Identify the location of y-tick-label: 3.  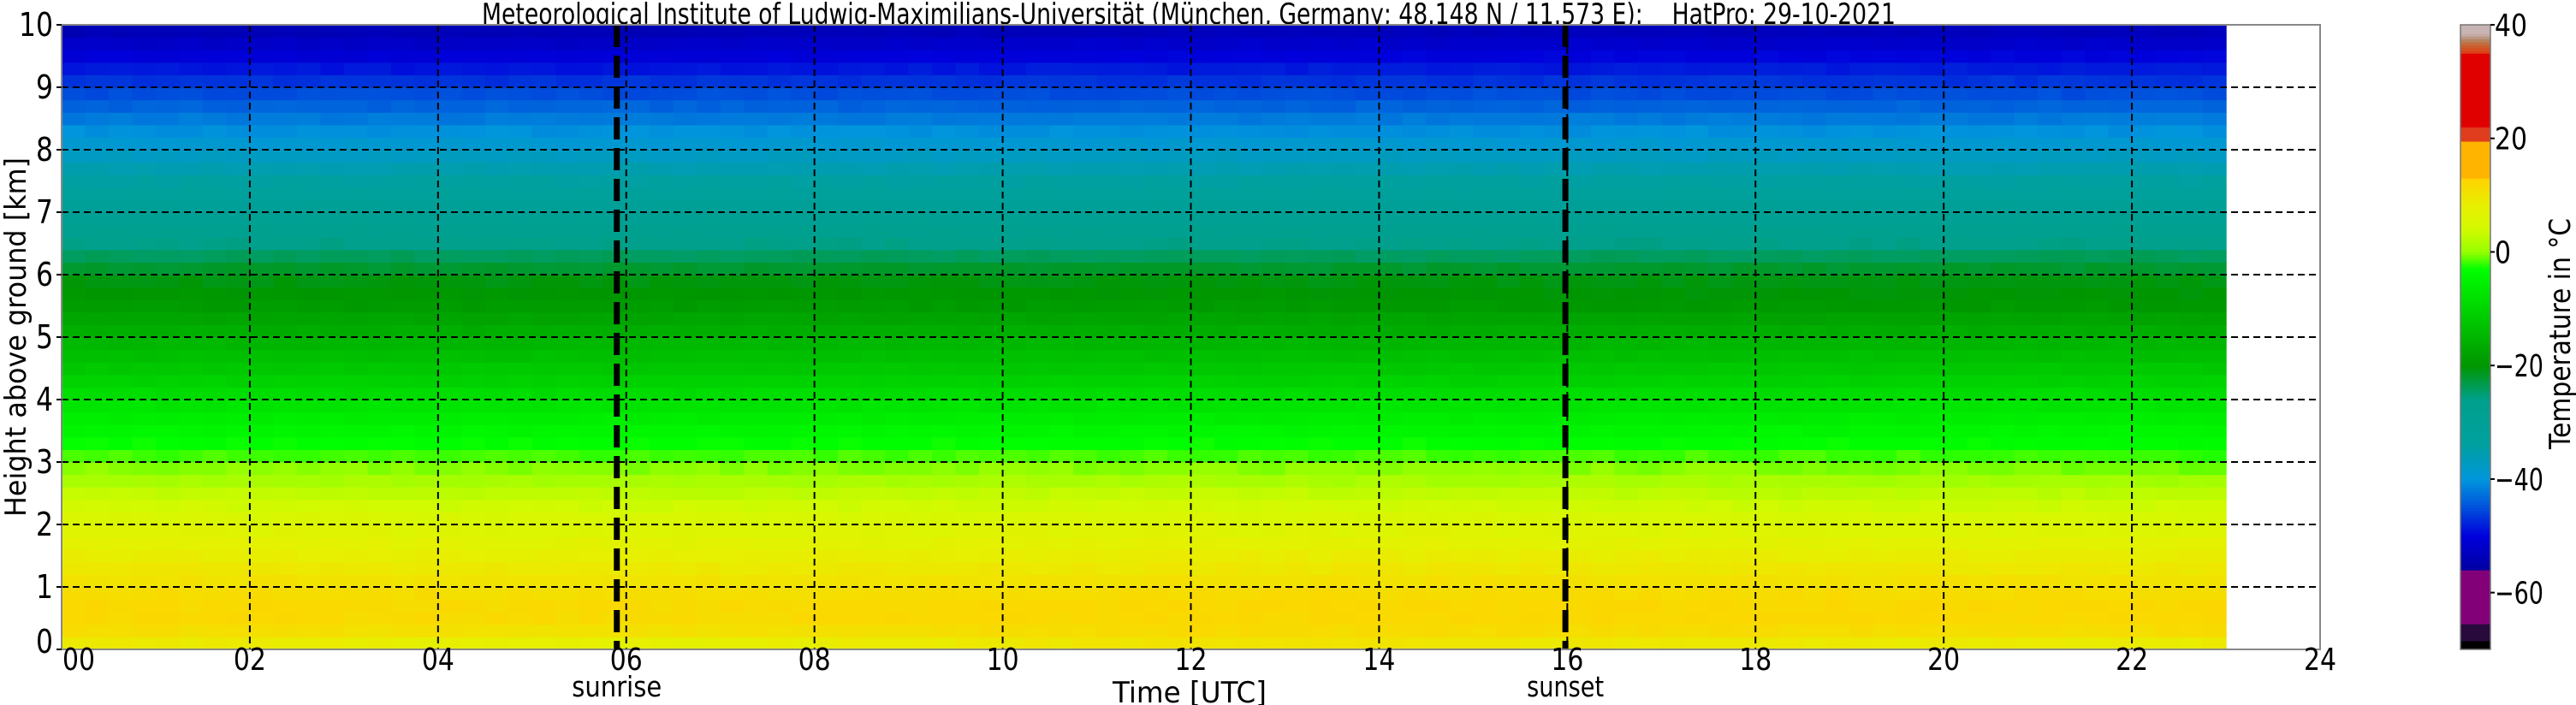
(44, 462).